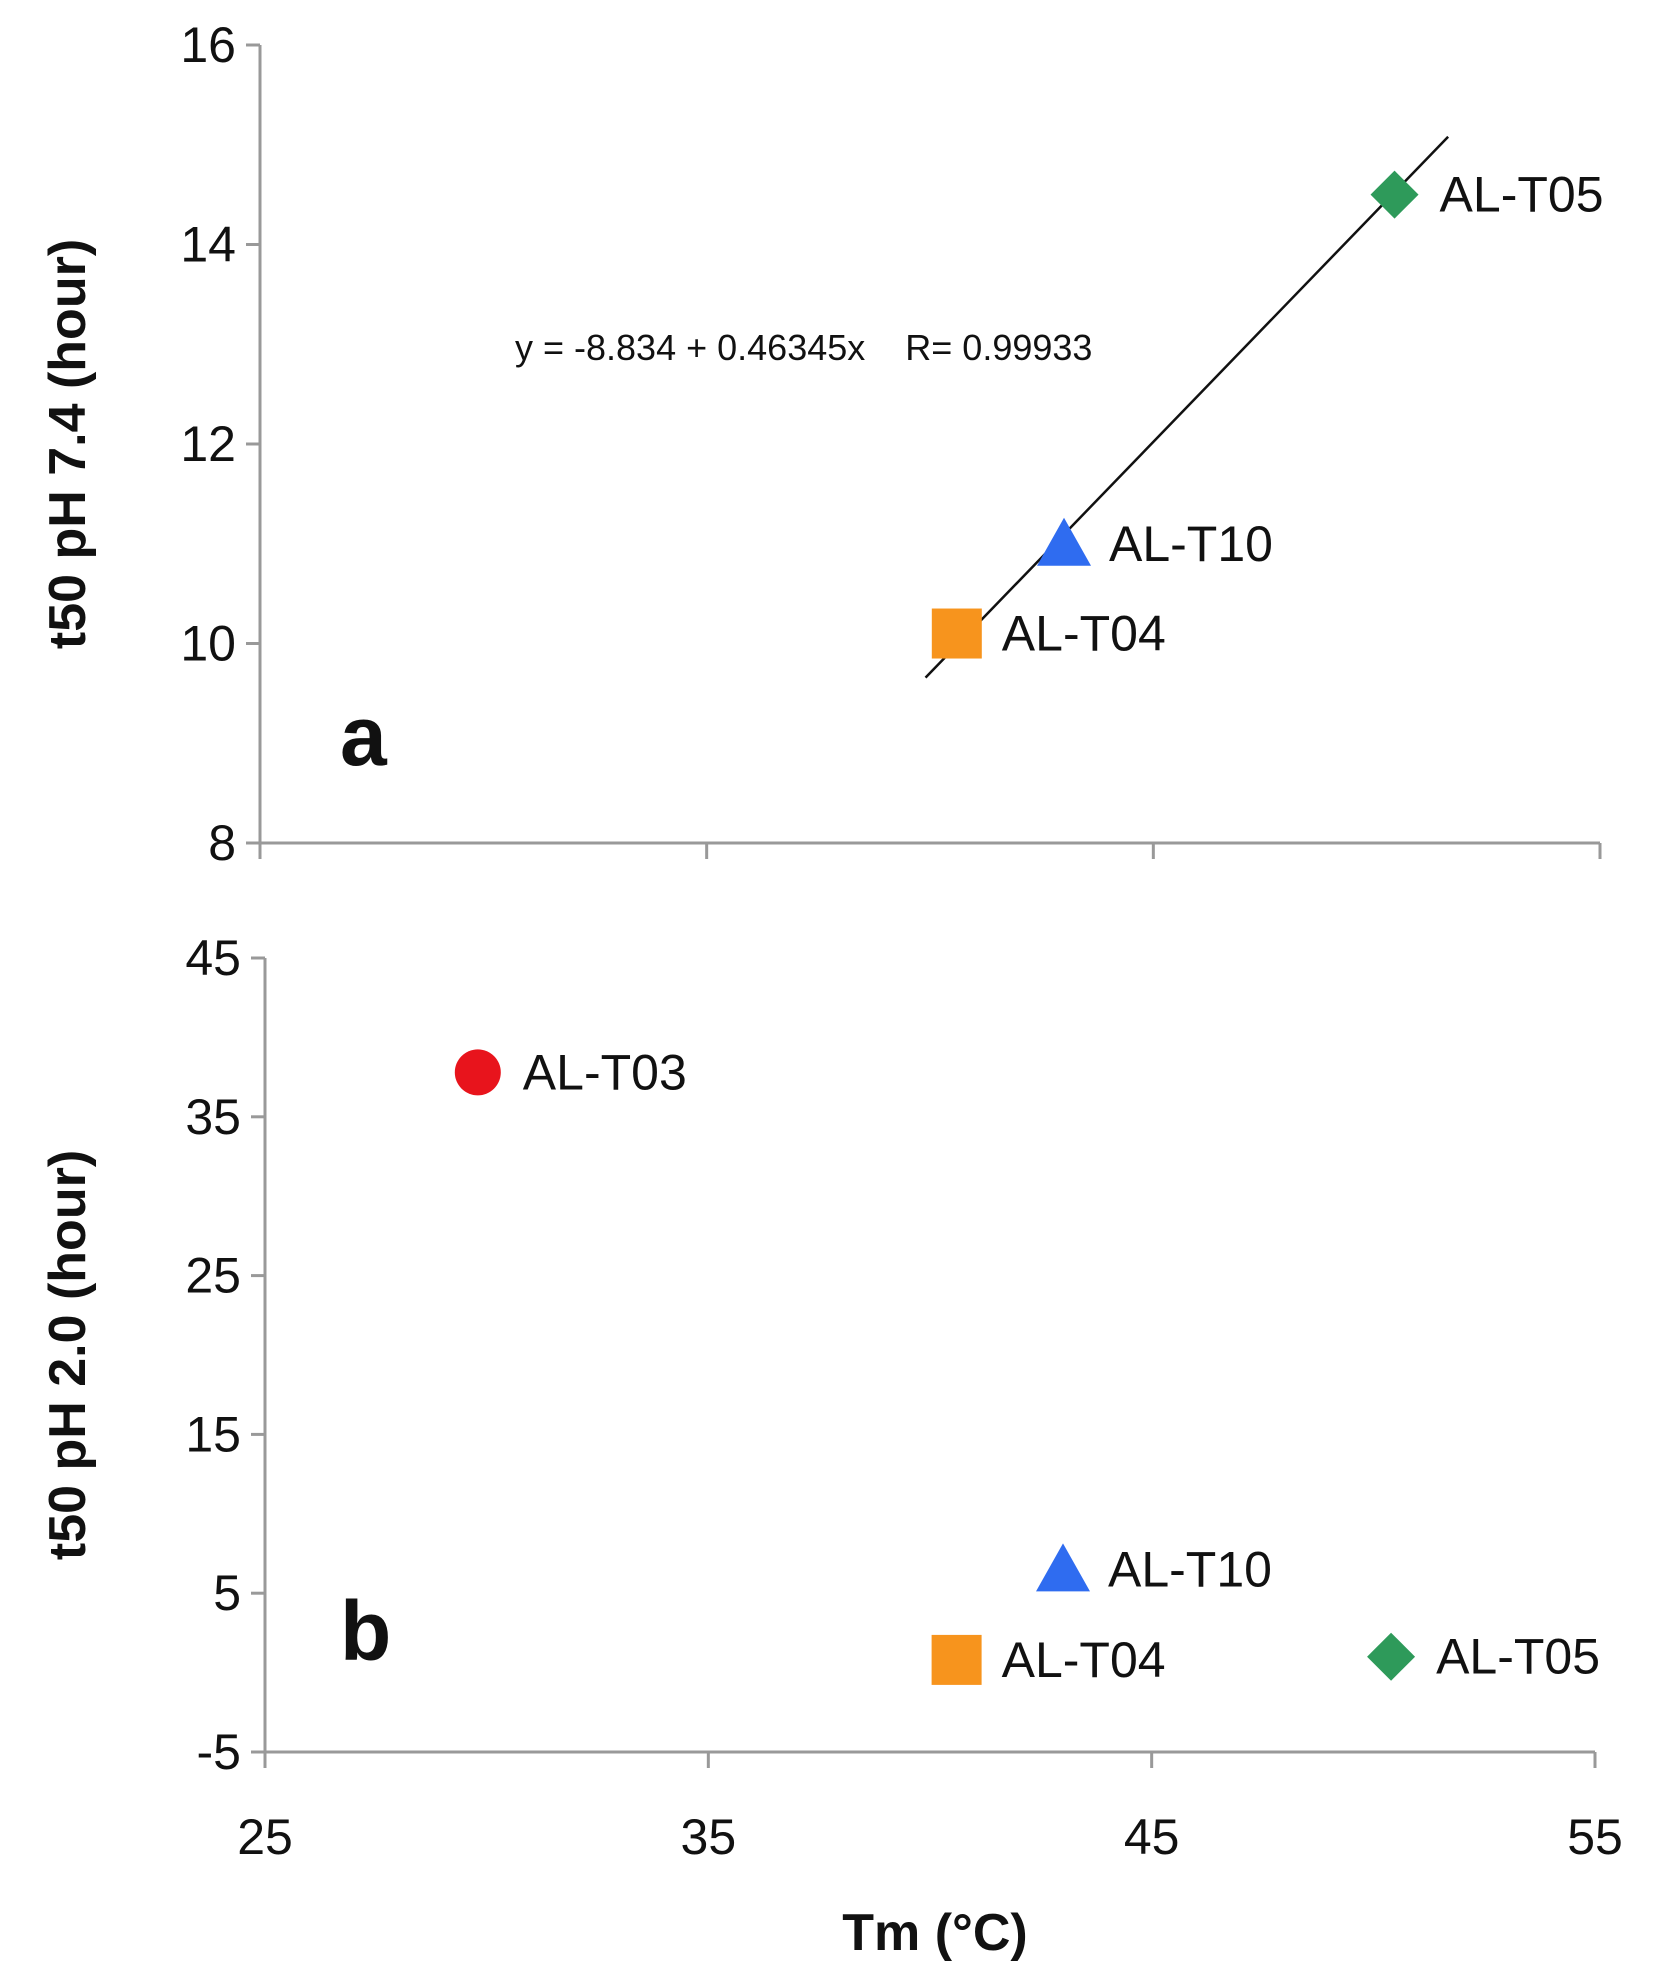 The height and width of the screenshot is (1964, 1664). What do you see at coordinates (364, 736) in the screenshot?
I see `panel-a-letter: a` at bounding box center [364, 736].